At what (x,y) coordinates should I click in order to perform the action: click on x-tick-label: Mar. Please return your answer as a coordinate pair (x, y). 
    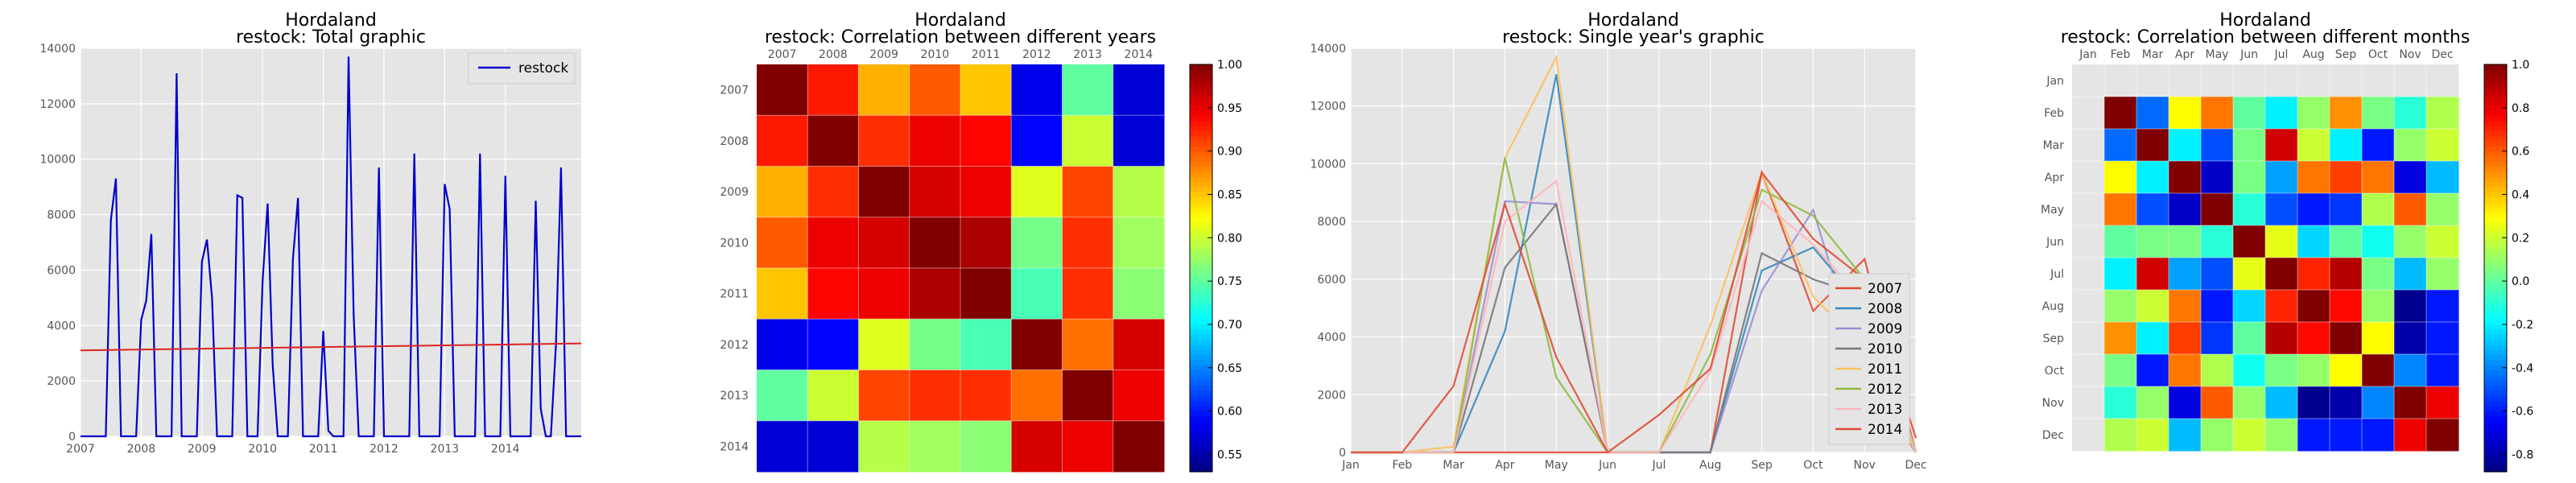
    Looking at the image, I should click on (1453, 465).